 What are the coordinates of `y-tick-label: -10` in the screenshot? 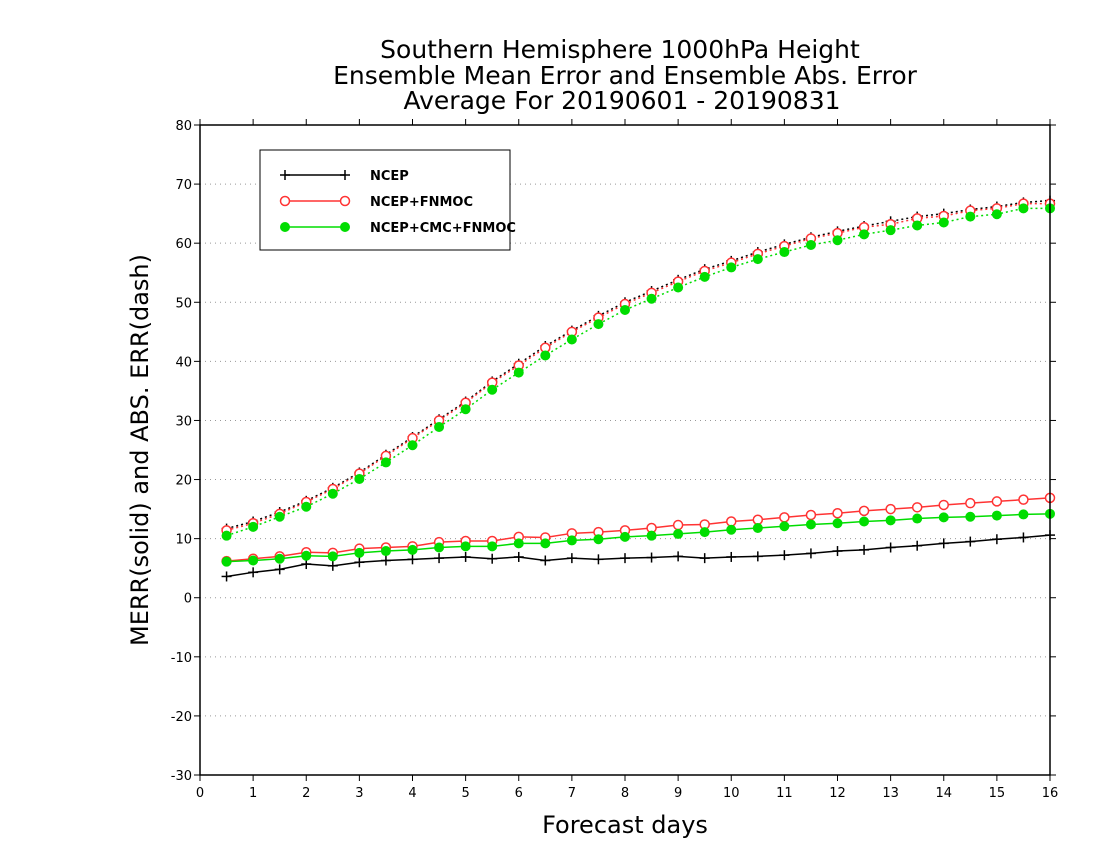 It's located at (181, 658).